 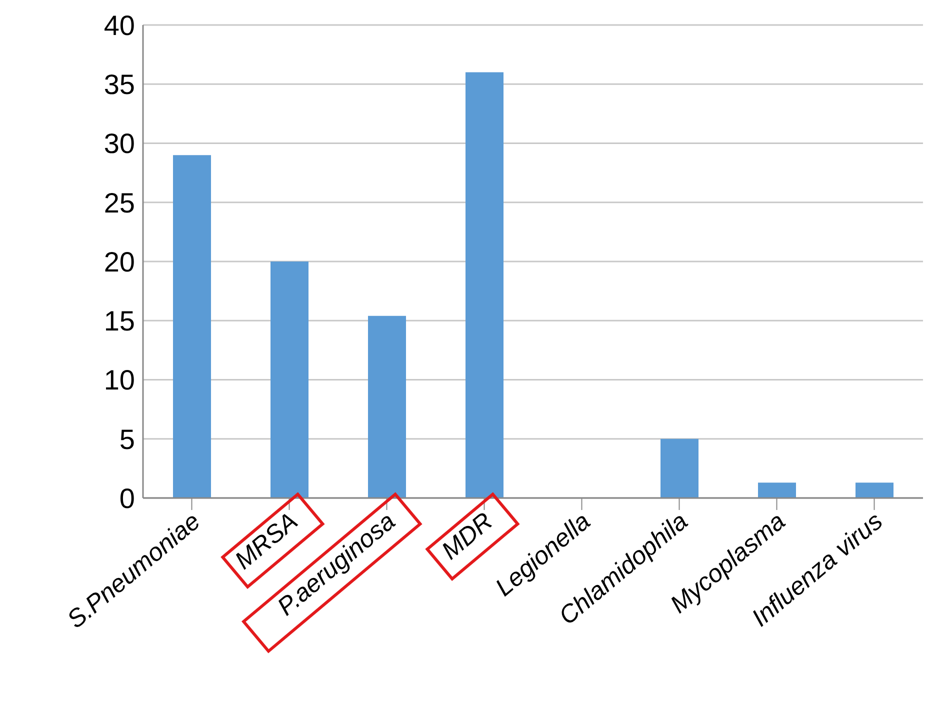 What do you see at coordinates (119, 321) in the screenshot?
I see `y-tick-label: 15` at bounding box center [119, 321].